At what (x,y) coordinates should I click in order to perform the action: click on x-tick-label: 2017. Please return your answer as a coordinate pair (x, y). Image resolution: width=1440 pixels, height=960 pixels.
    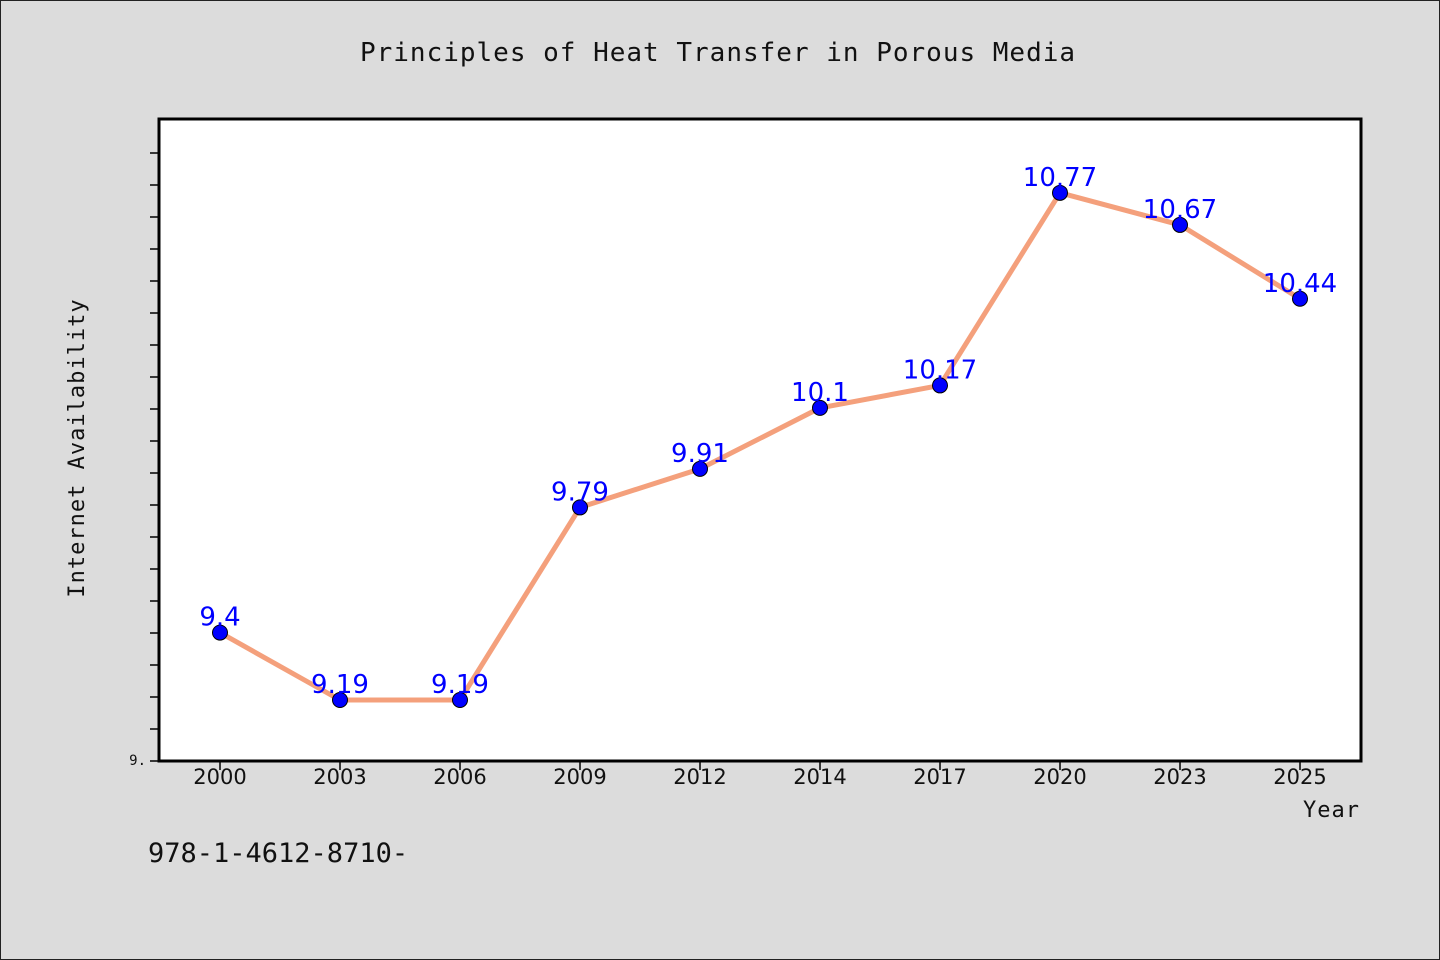
    Looking at the image, I should click on (939, 777).